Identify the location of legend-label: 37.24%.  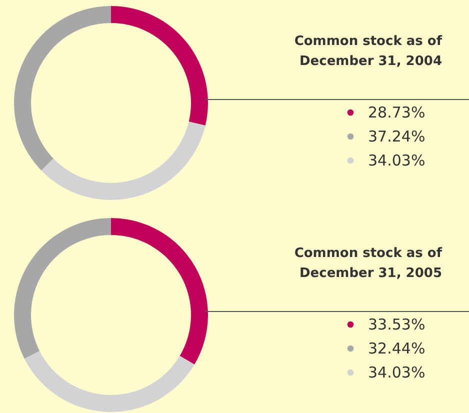
(397, 137).